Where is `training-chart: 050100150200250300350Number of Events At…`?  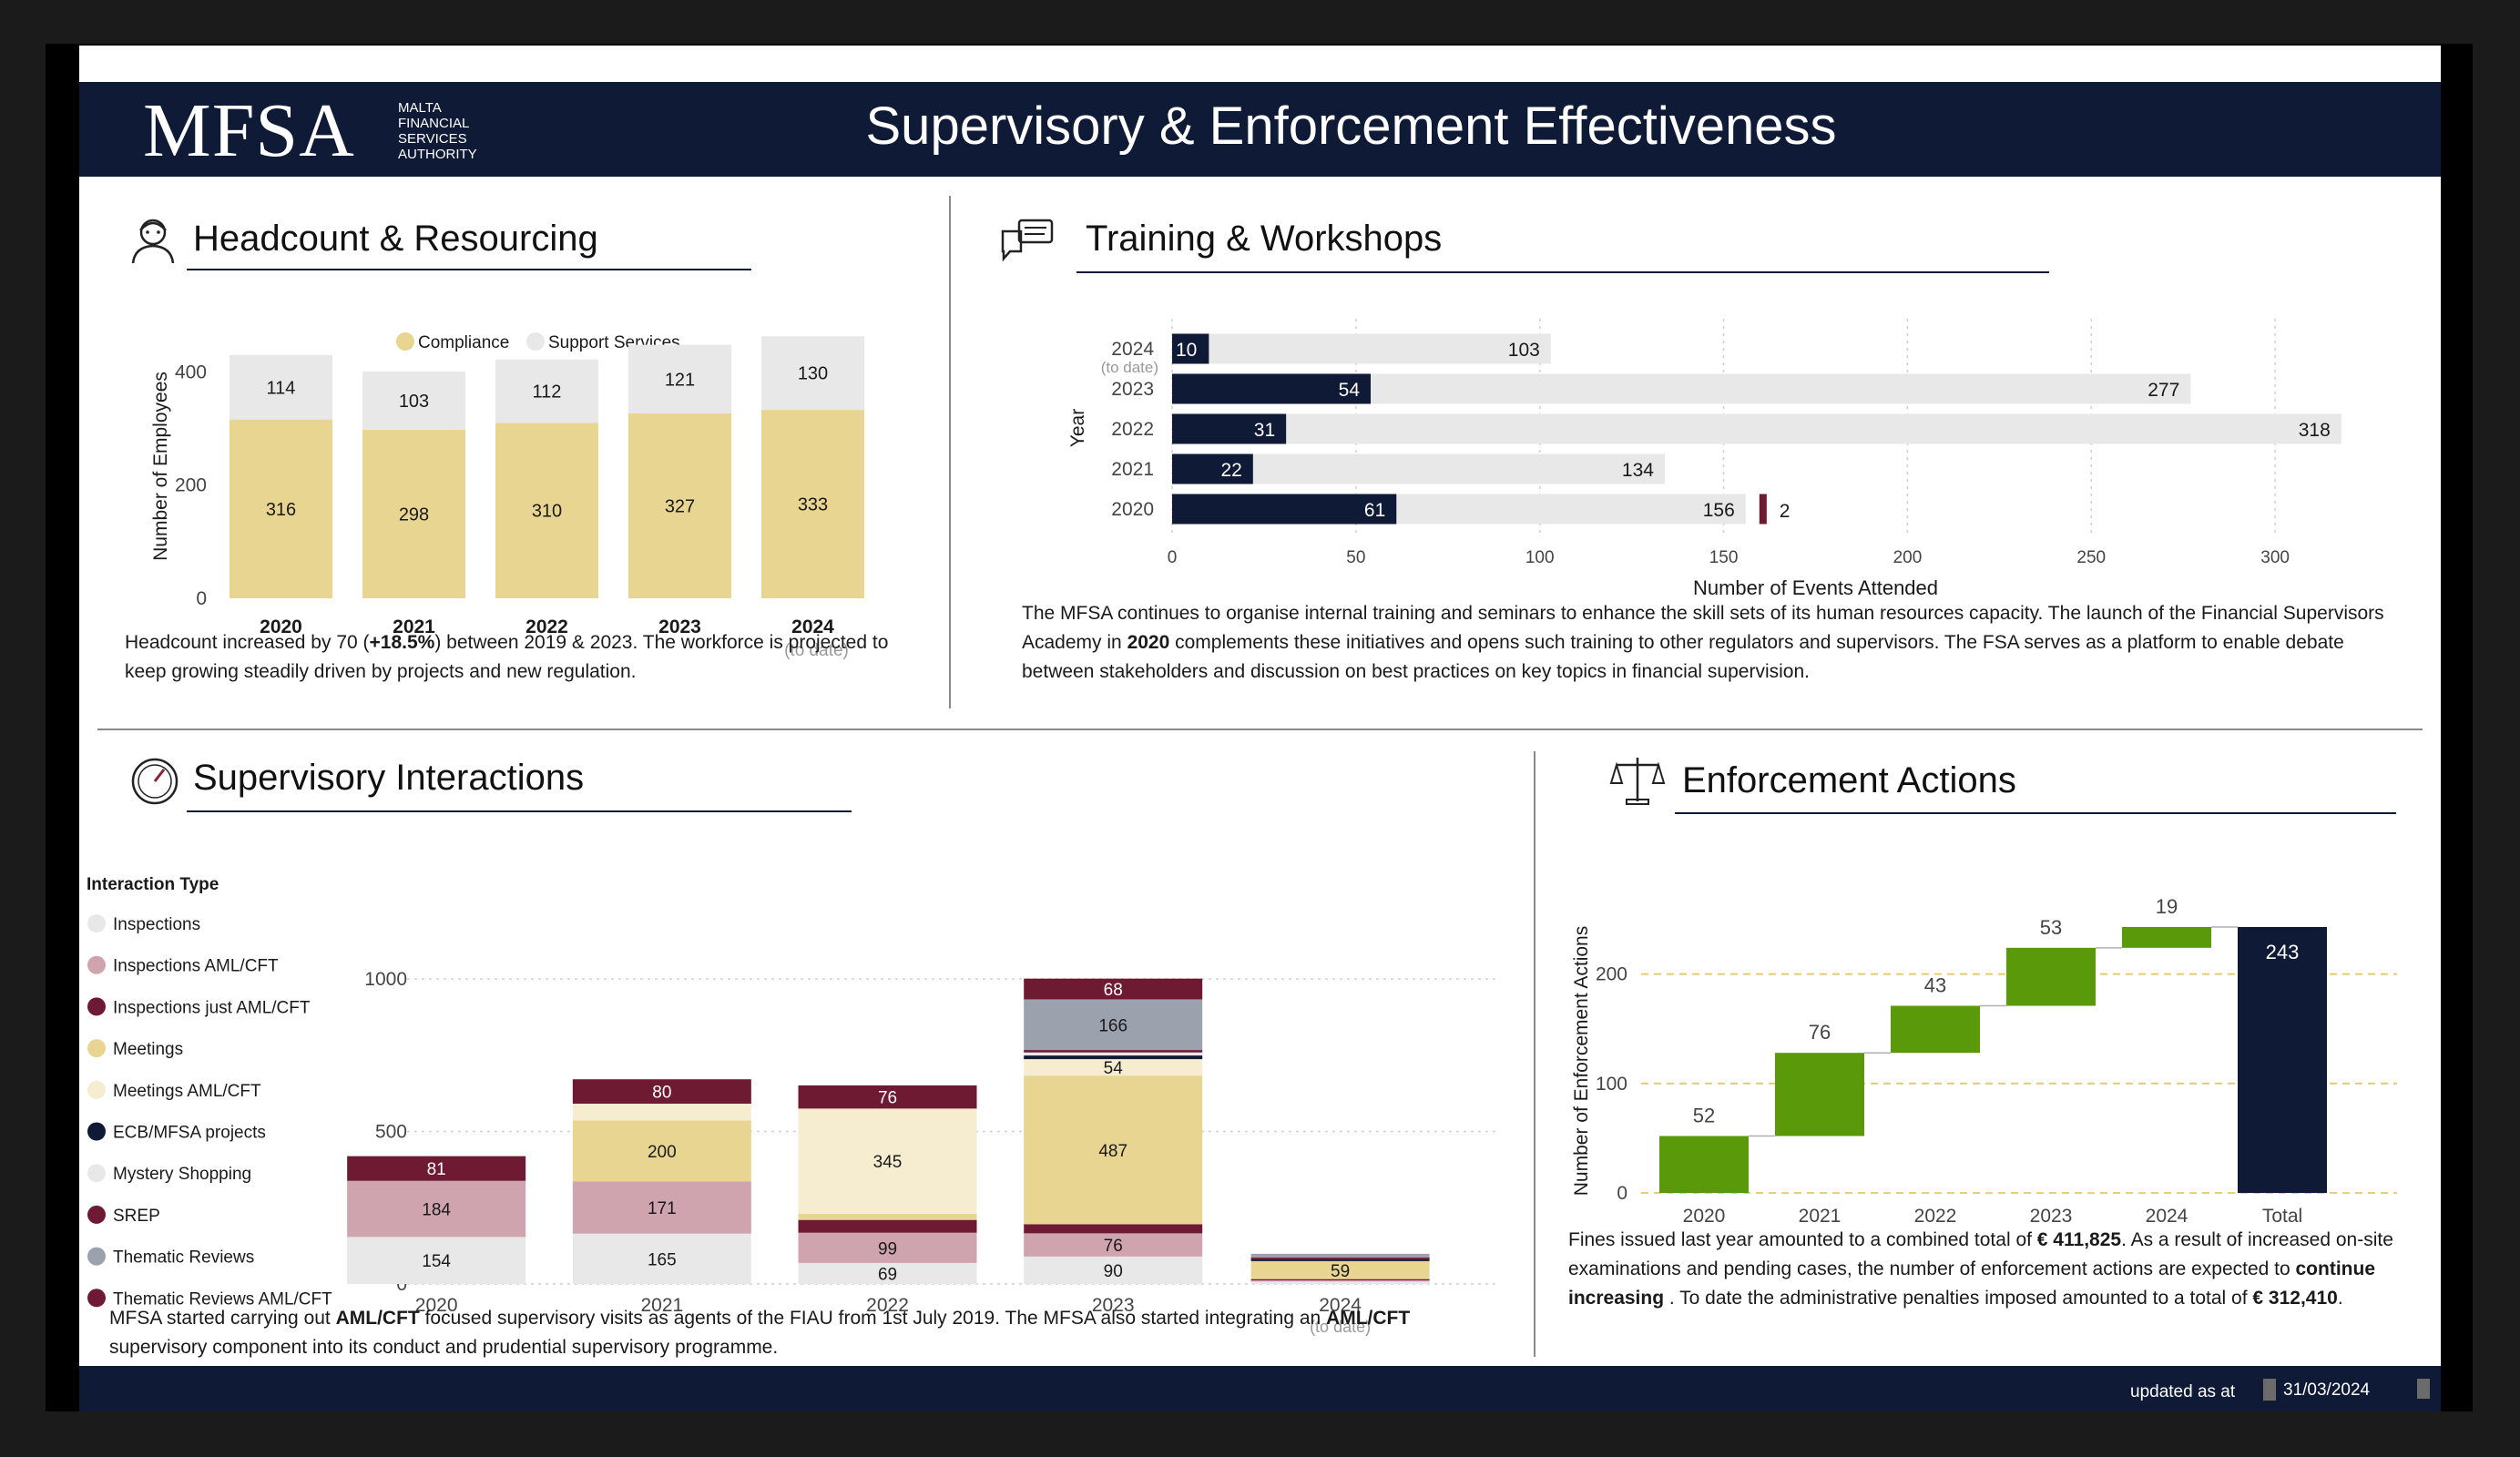
training-chart: 050100150200250300350Number of Events At… is located at coordinates (1704, 459).